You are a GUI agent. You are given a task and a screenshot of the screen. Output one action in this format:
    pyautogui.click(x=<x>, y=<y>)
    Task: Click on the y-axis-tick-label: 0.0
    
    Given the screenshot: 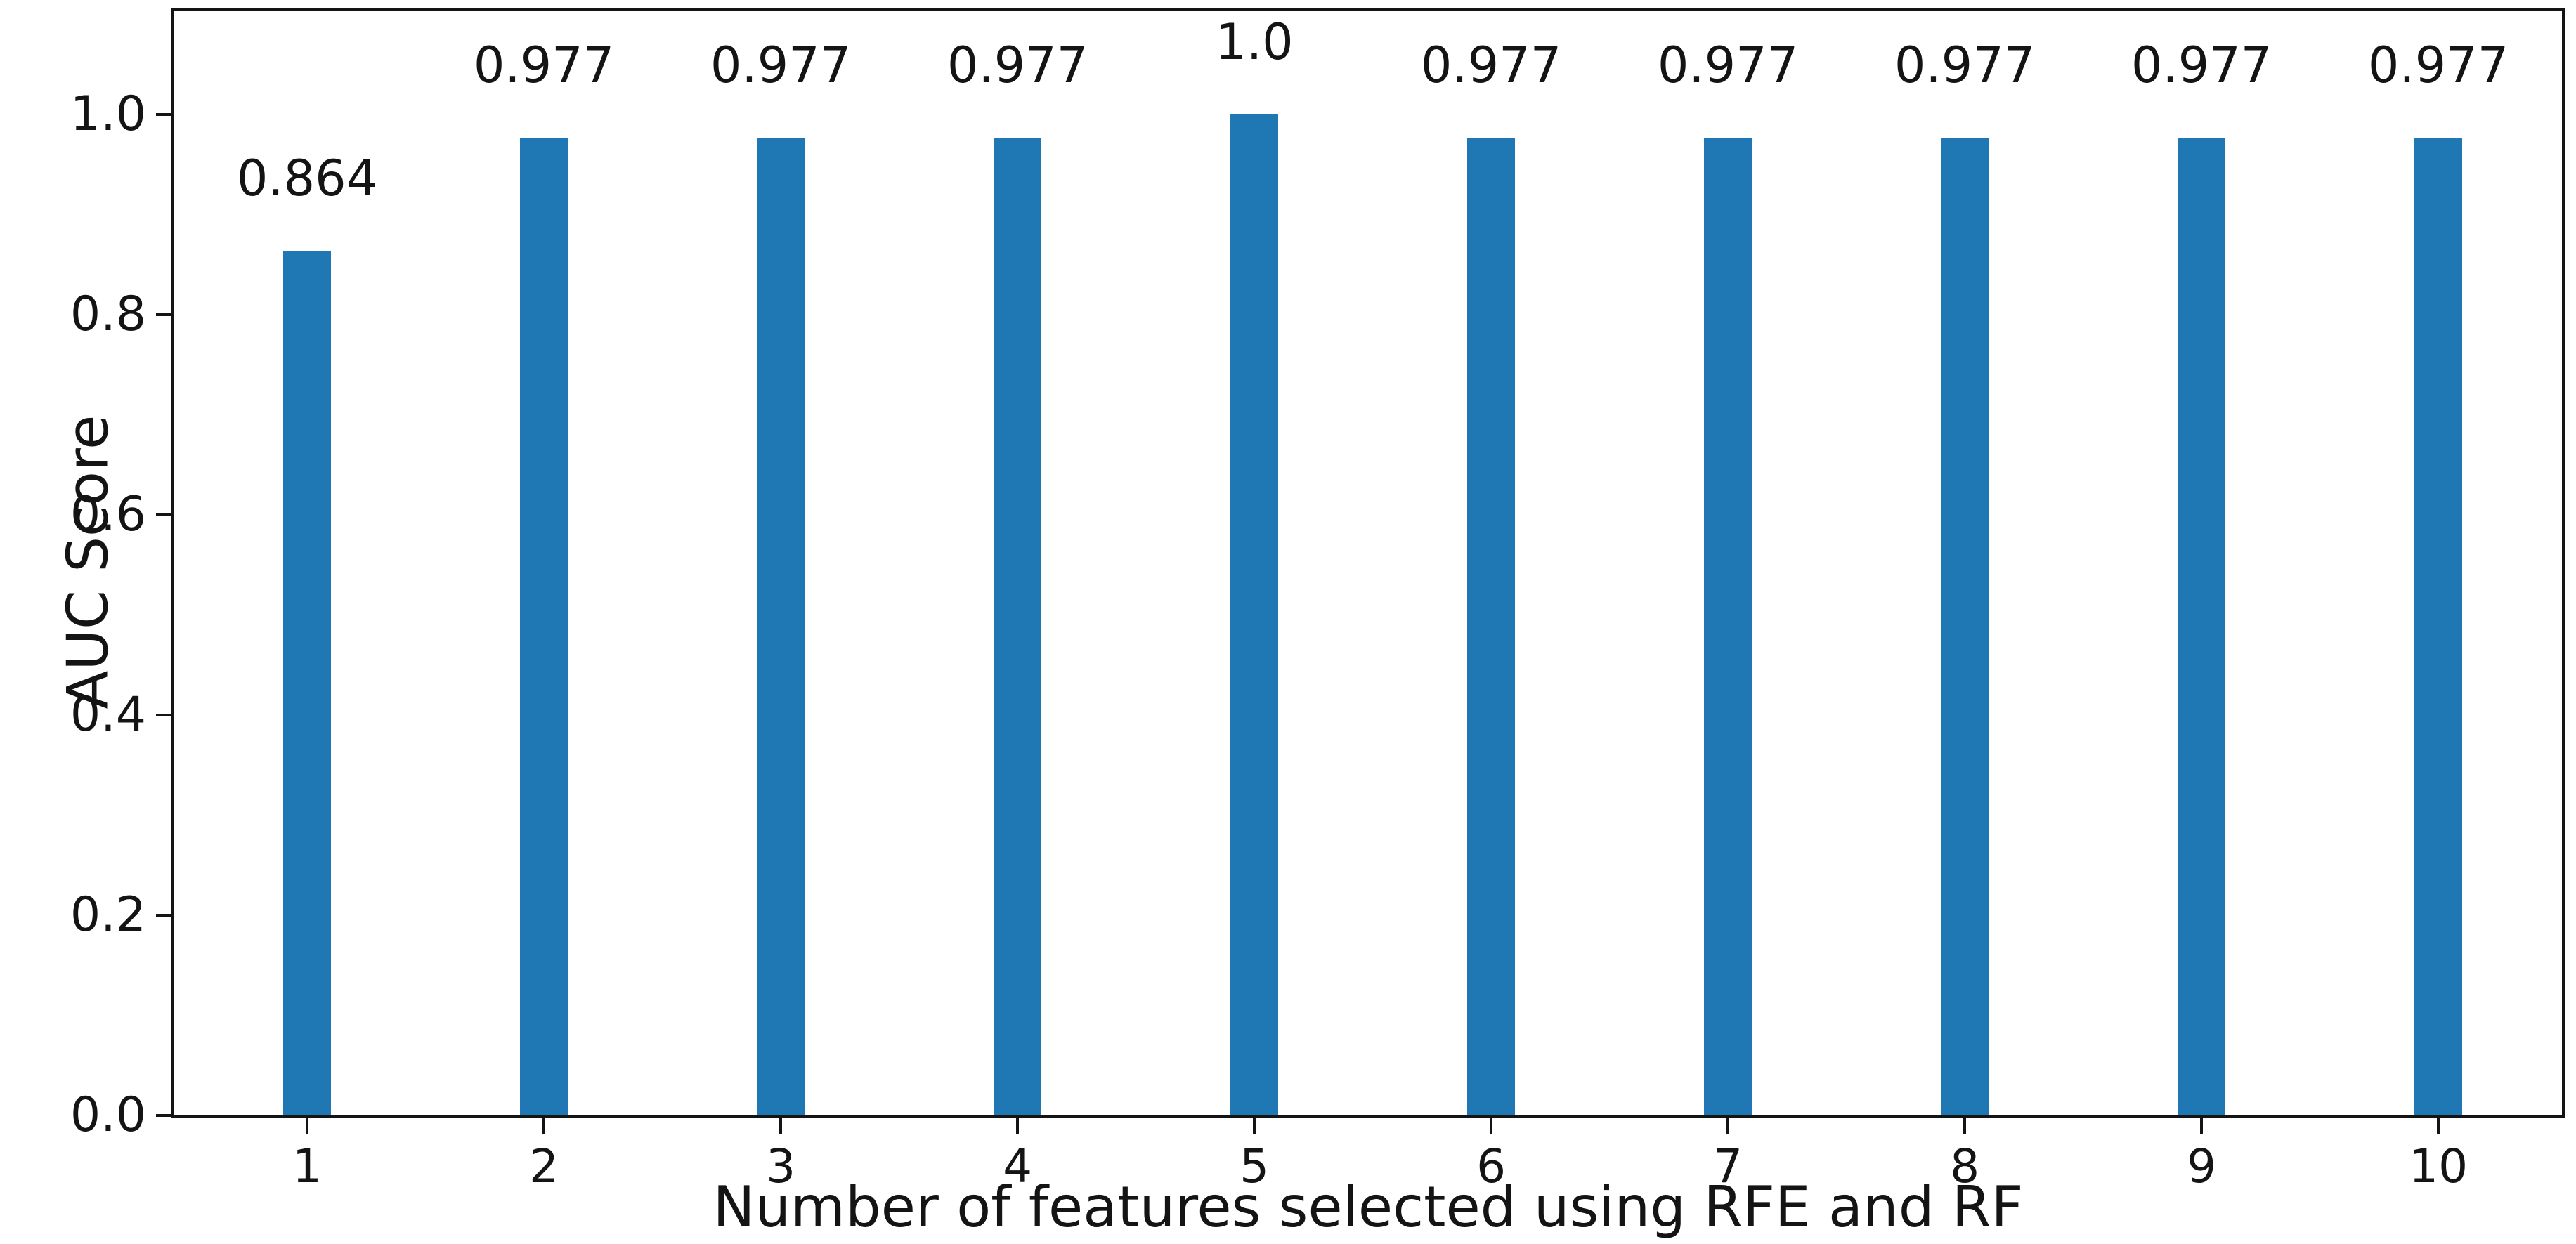 What is the action you would take?
    pyautogui.click(x=108, y=1115)
    